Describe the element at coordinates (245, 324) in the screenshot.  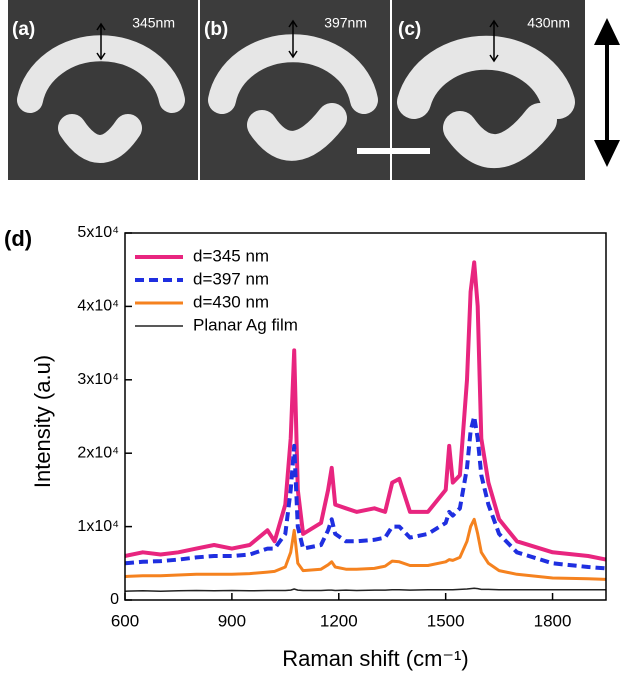
I see `legend-label: Planar Ag film` at that location.